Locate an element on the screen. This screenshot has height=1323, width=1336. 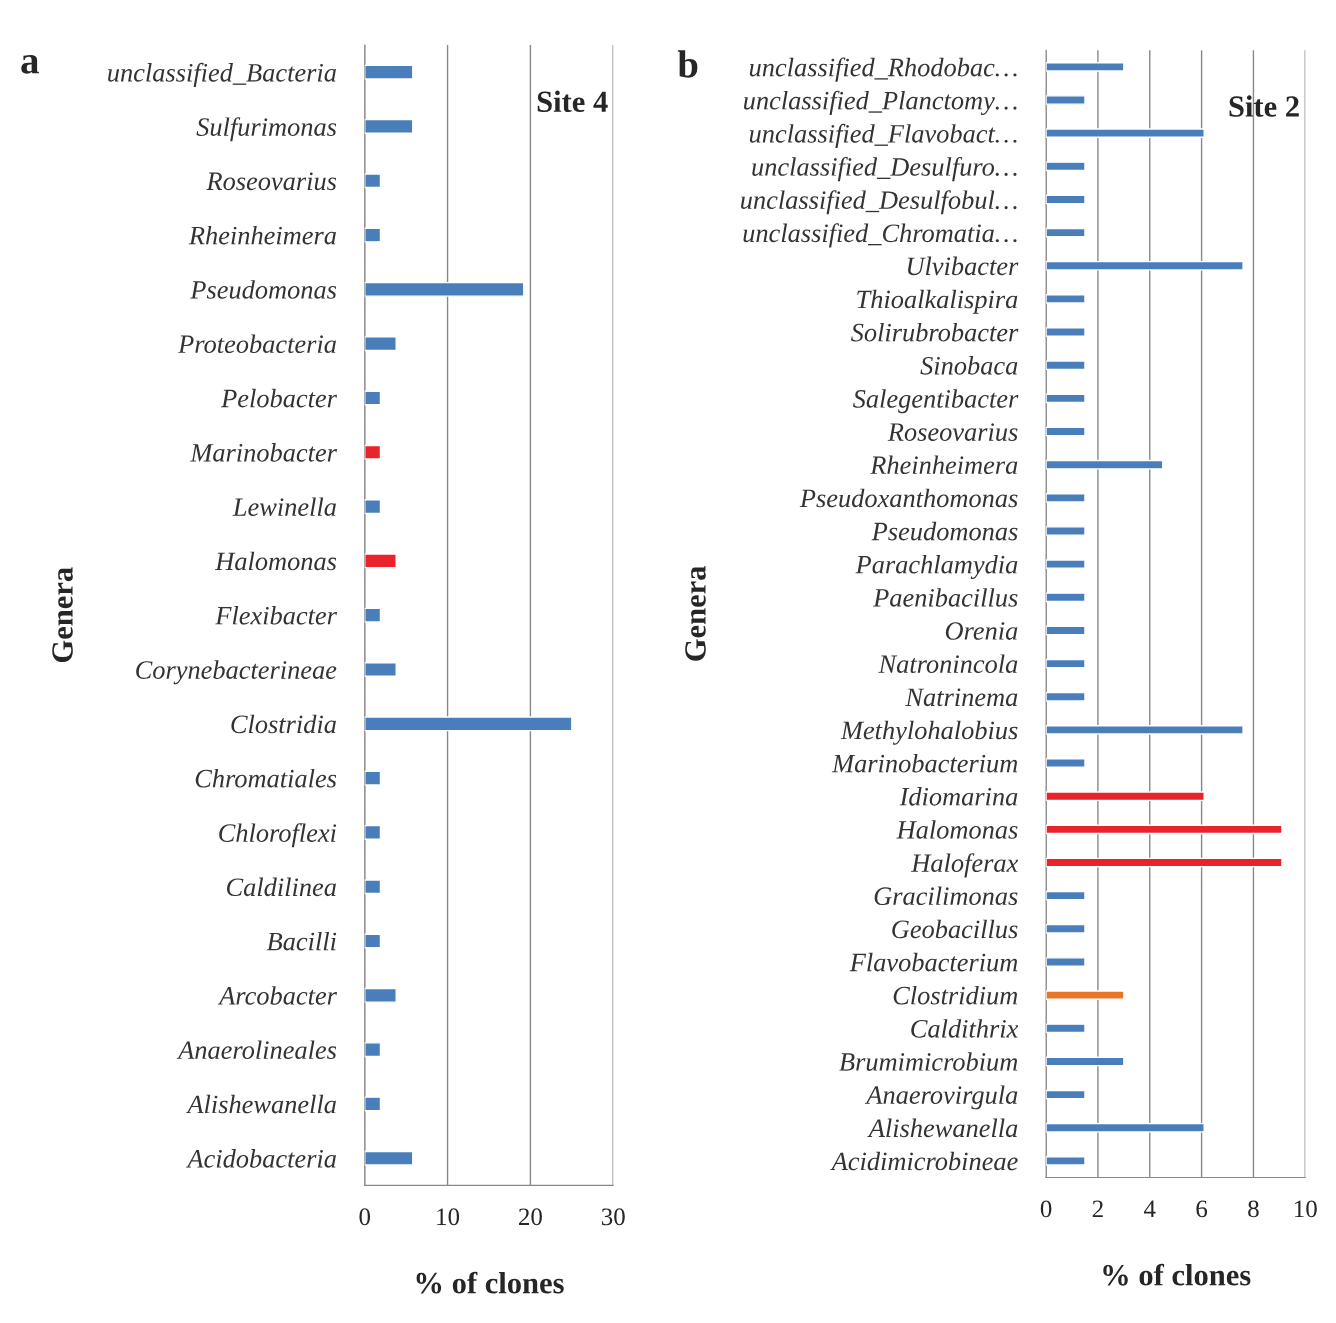
y-tick-label: Orenia is located at coordinates (981, 631).